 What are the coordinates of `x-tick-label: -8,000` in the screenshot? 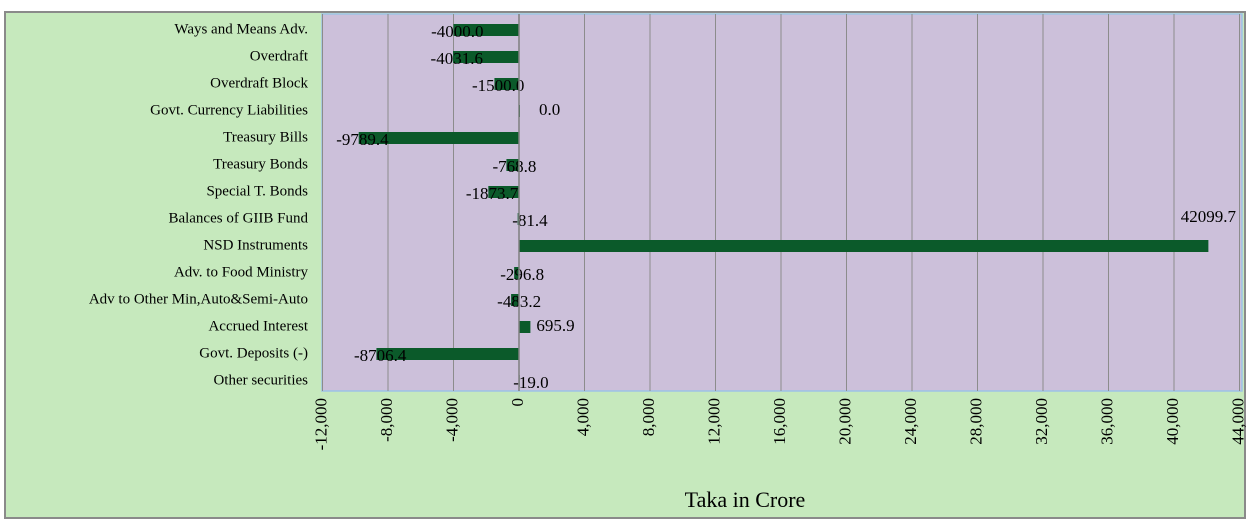 It's located at (386, 420).